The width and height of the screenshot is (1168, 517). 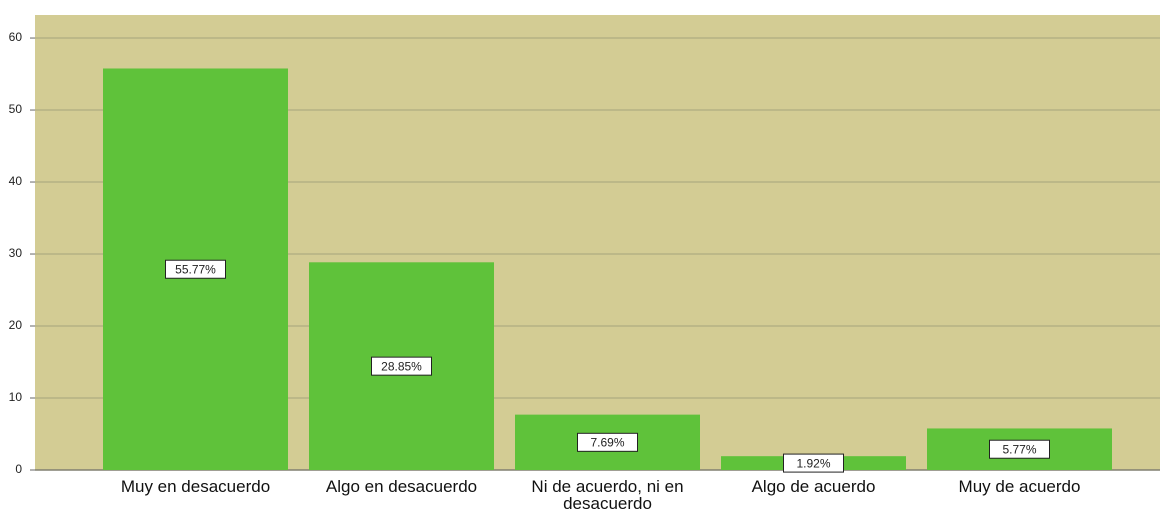 I want to click on y-tick-label: 50, so click(x=16, y=109).